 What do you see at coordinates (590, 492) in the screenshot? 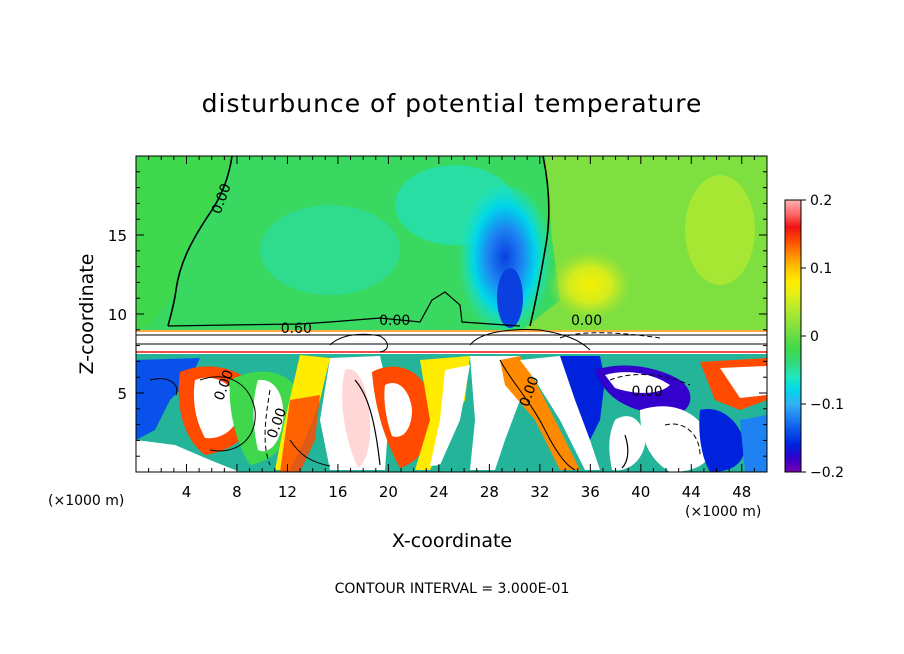
I see `x-tick-label: 36` at bounding box center [590, 492].